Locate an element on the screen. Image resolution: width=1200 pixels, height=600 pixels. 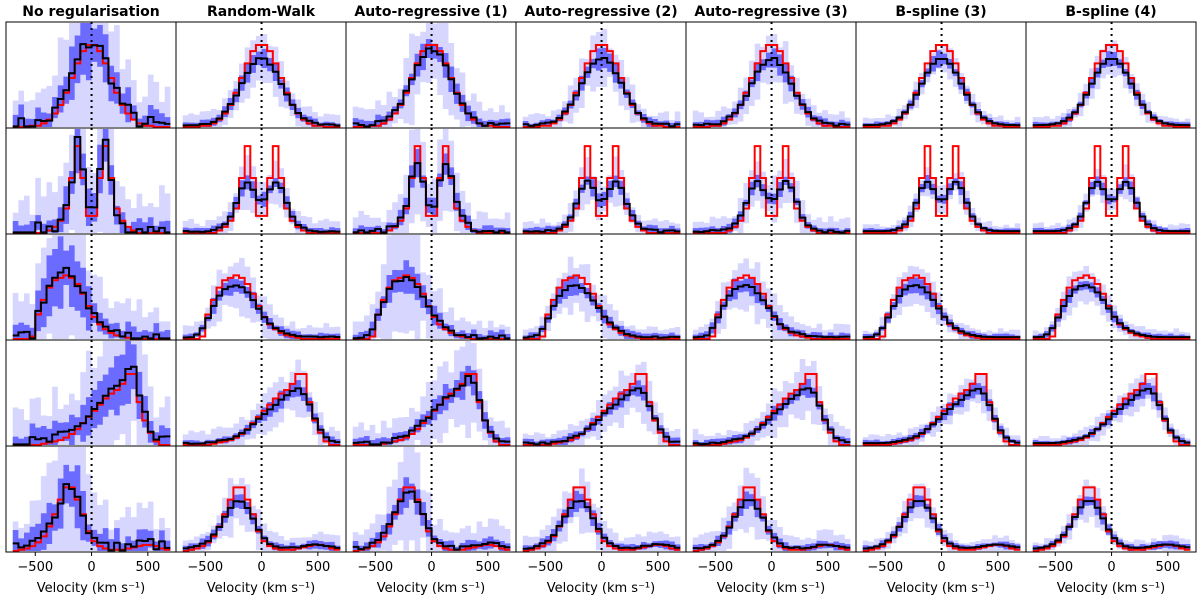
panel-r3-c3 is located at coordinates (601, 393).